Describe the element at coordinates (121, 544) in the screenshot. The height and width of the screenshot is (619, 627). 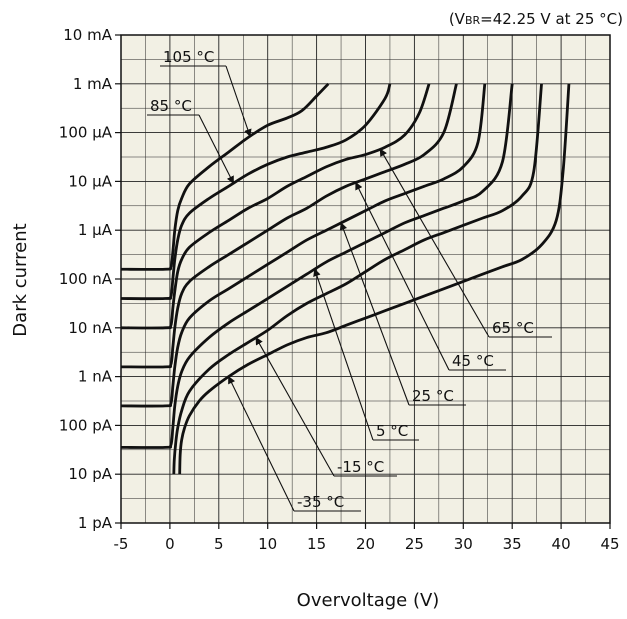
I see `x-tick-label: -5` at that location.